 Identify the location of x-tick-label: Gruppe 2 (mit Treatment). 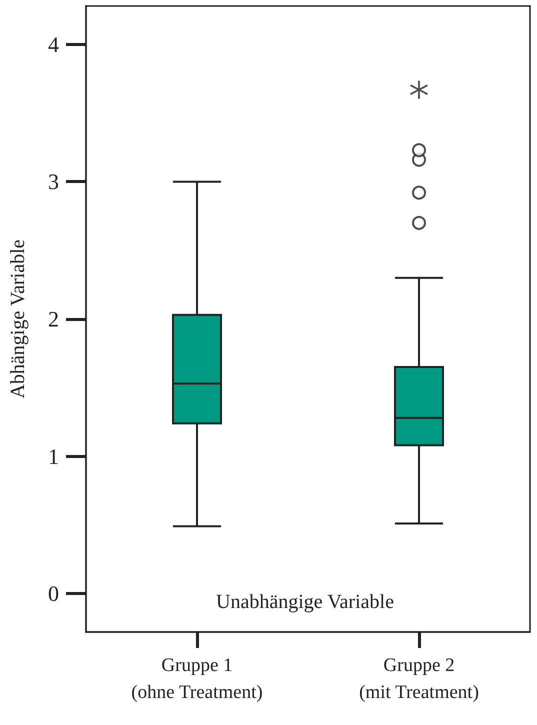
(419, 679).